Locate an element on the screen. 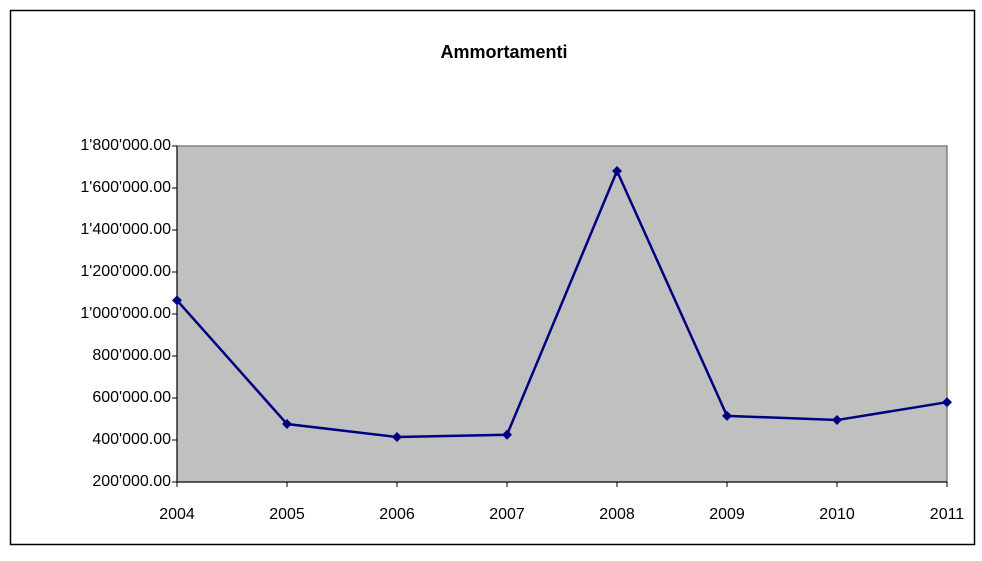  y-tick-label: 1'000'000.00 is located at coordinates (125, 313).